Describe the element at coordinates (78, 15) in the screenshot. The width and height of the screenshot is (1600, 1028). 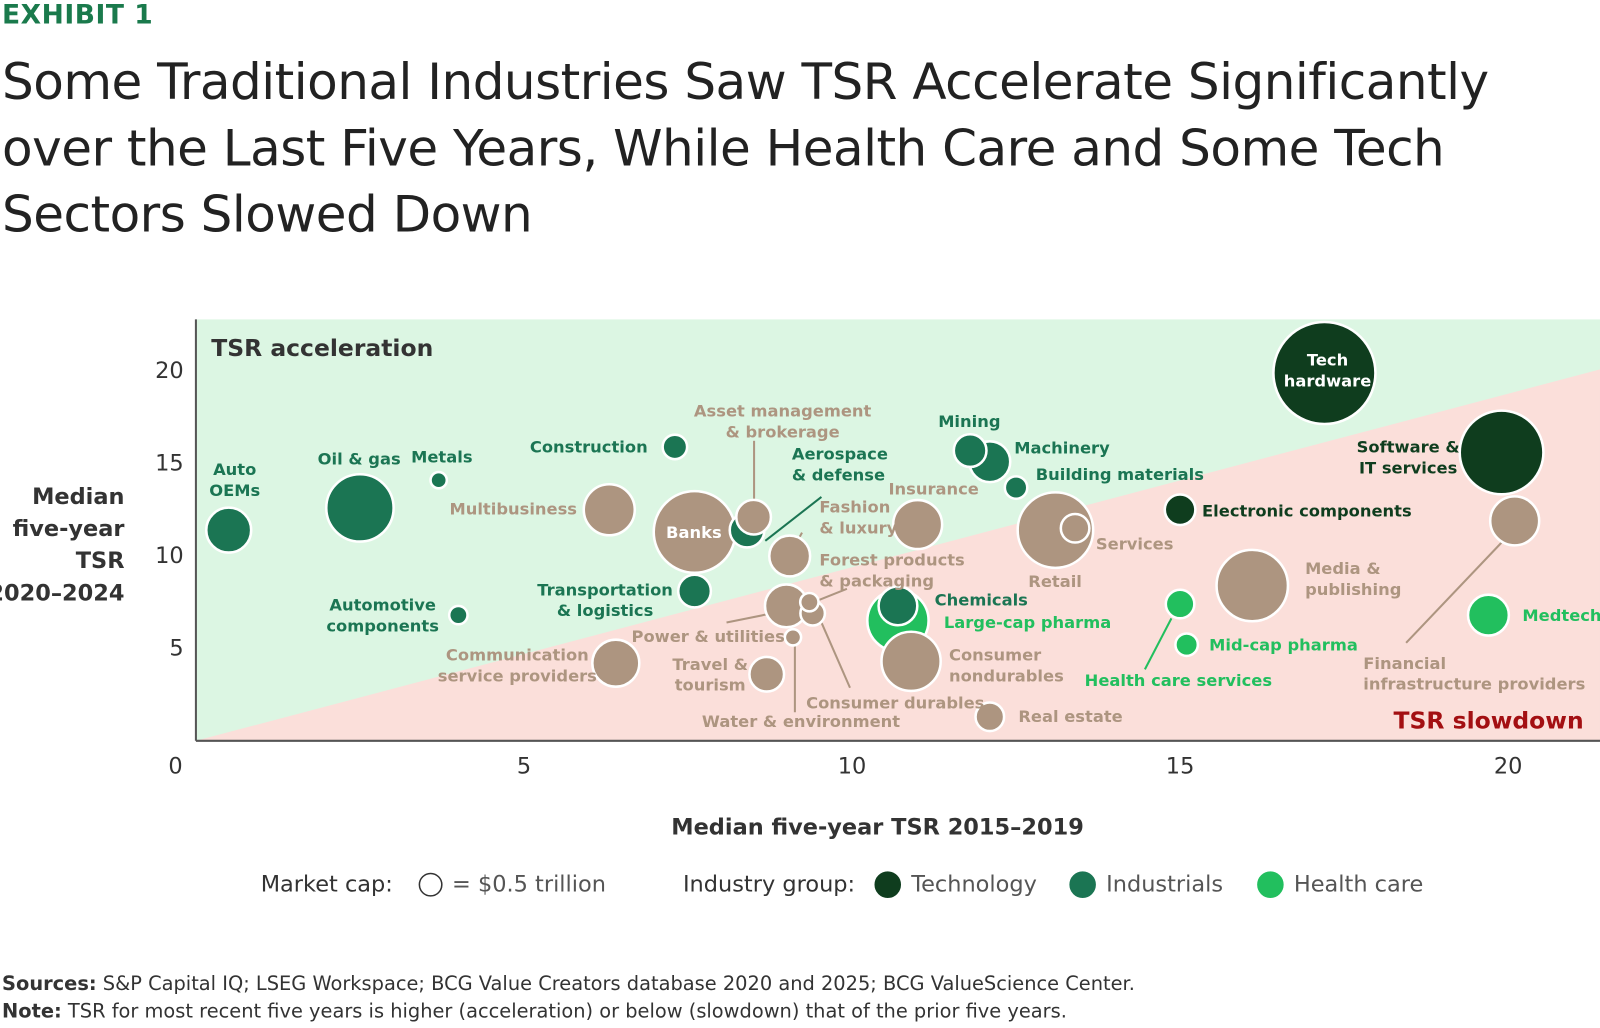
I see `exhibit-number: EXHIBIT 1` at that location.